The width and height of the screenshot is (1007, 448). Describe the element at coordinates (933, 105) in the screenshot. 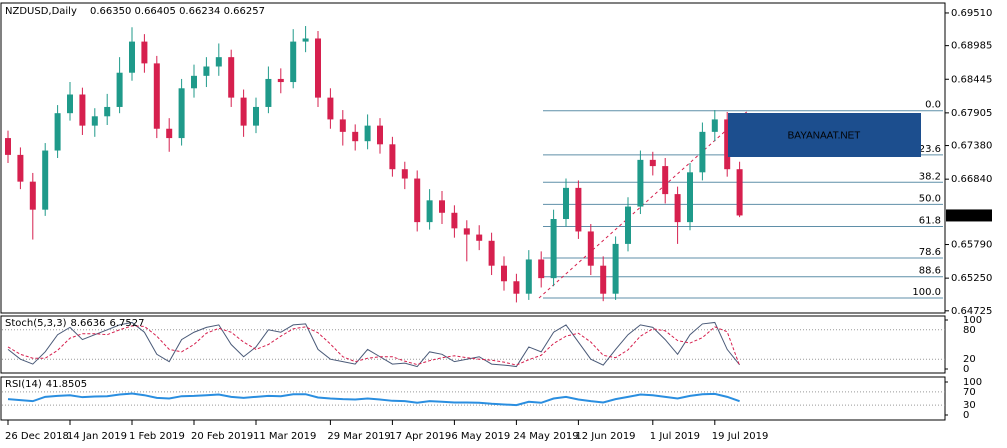

I see `fib-label: 0.0` at that location.